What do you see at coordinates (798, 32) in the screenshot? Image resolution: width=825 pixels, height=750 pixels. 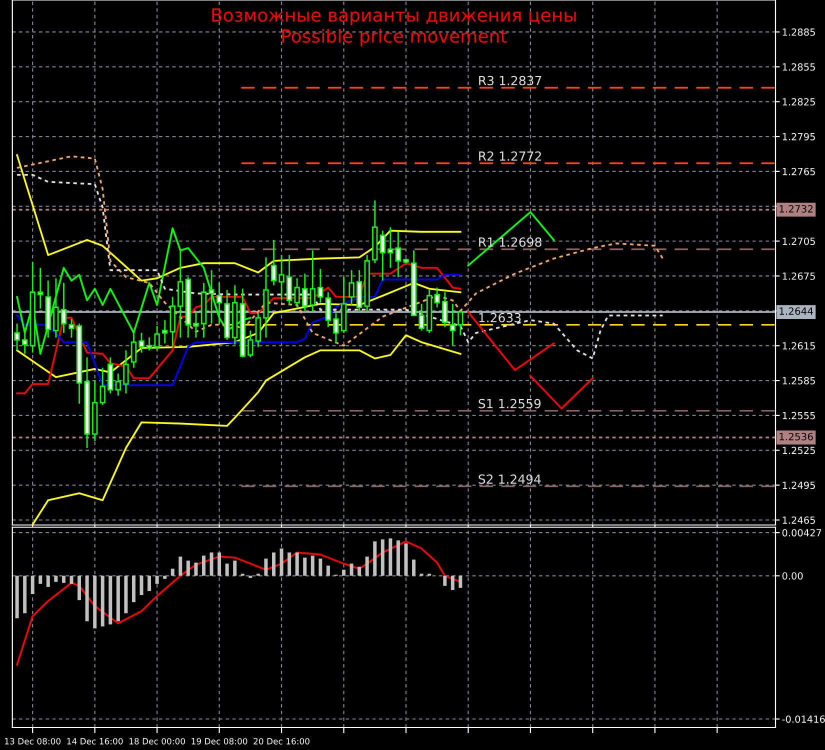 I see `y-tick-label: 1.2885` at bounding box center [798, 32].